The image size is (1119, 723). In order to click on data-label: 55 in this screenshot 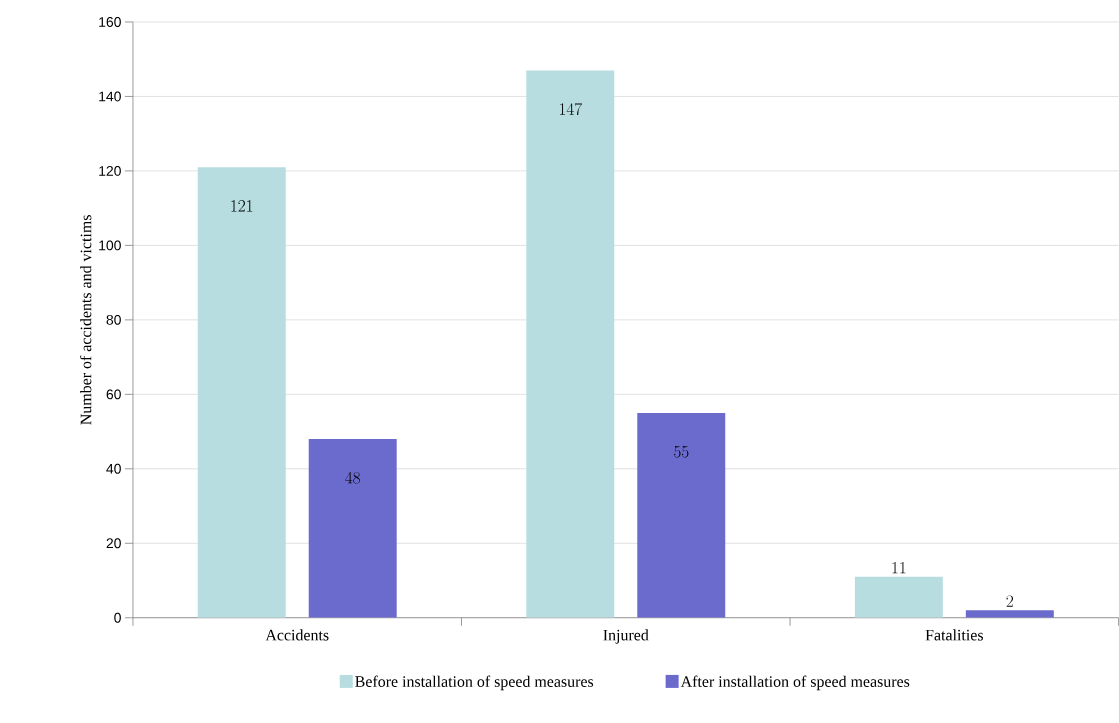, I will do `click(681, 452)`.